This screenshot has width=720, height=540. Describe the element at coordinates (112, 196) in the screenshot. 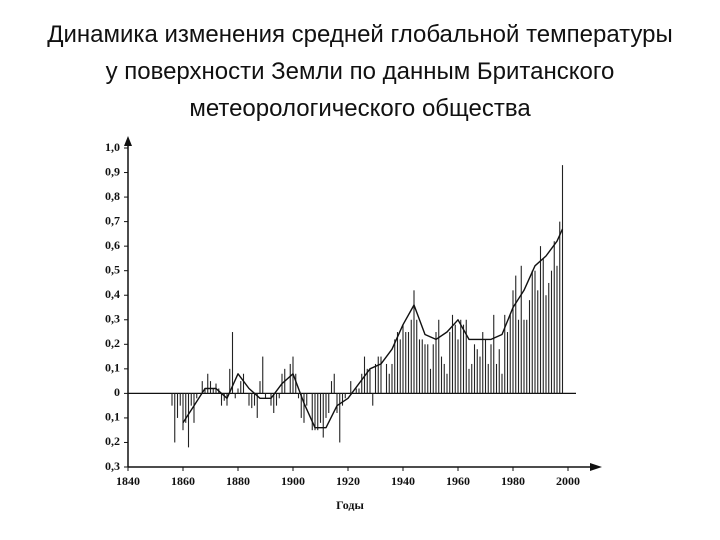

I see `y-tick-label: 0,8` at that location.